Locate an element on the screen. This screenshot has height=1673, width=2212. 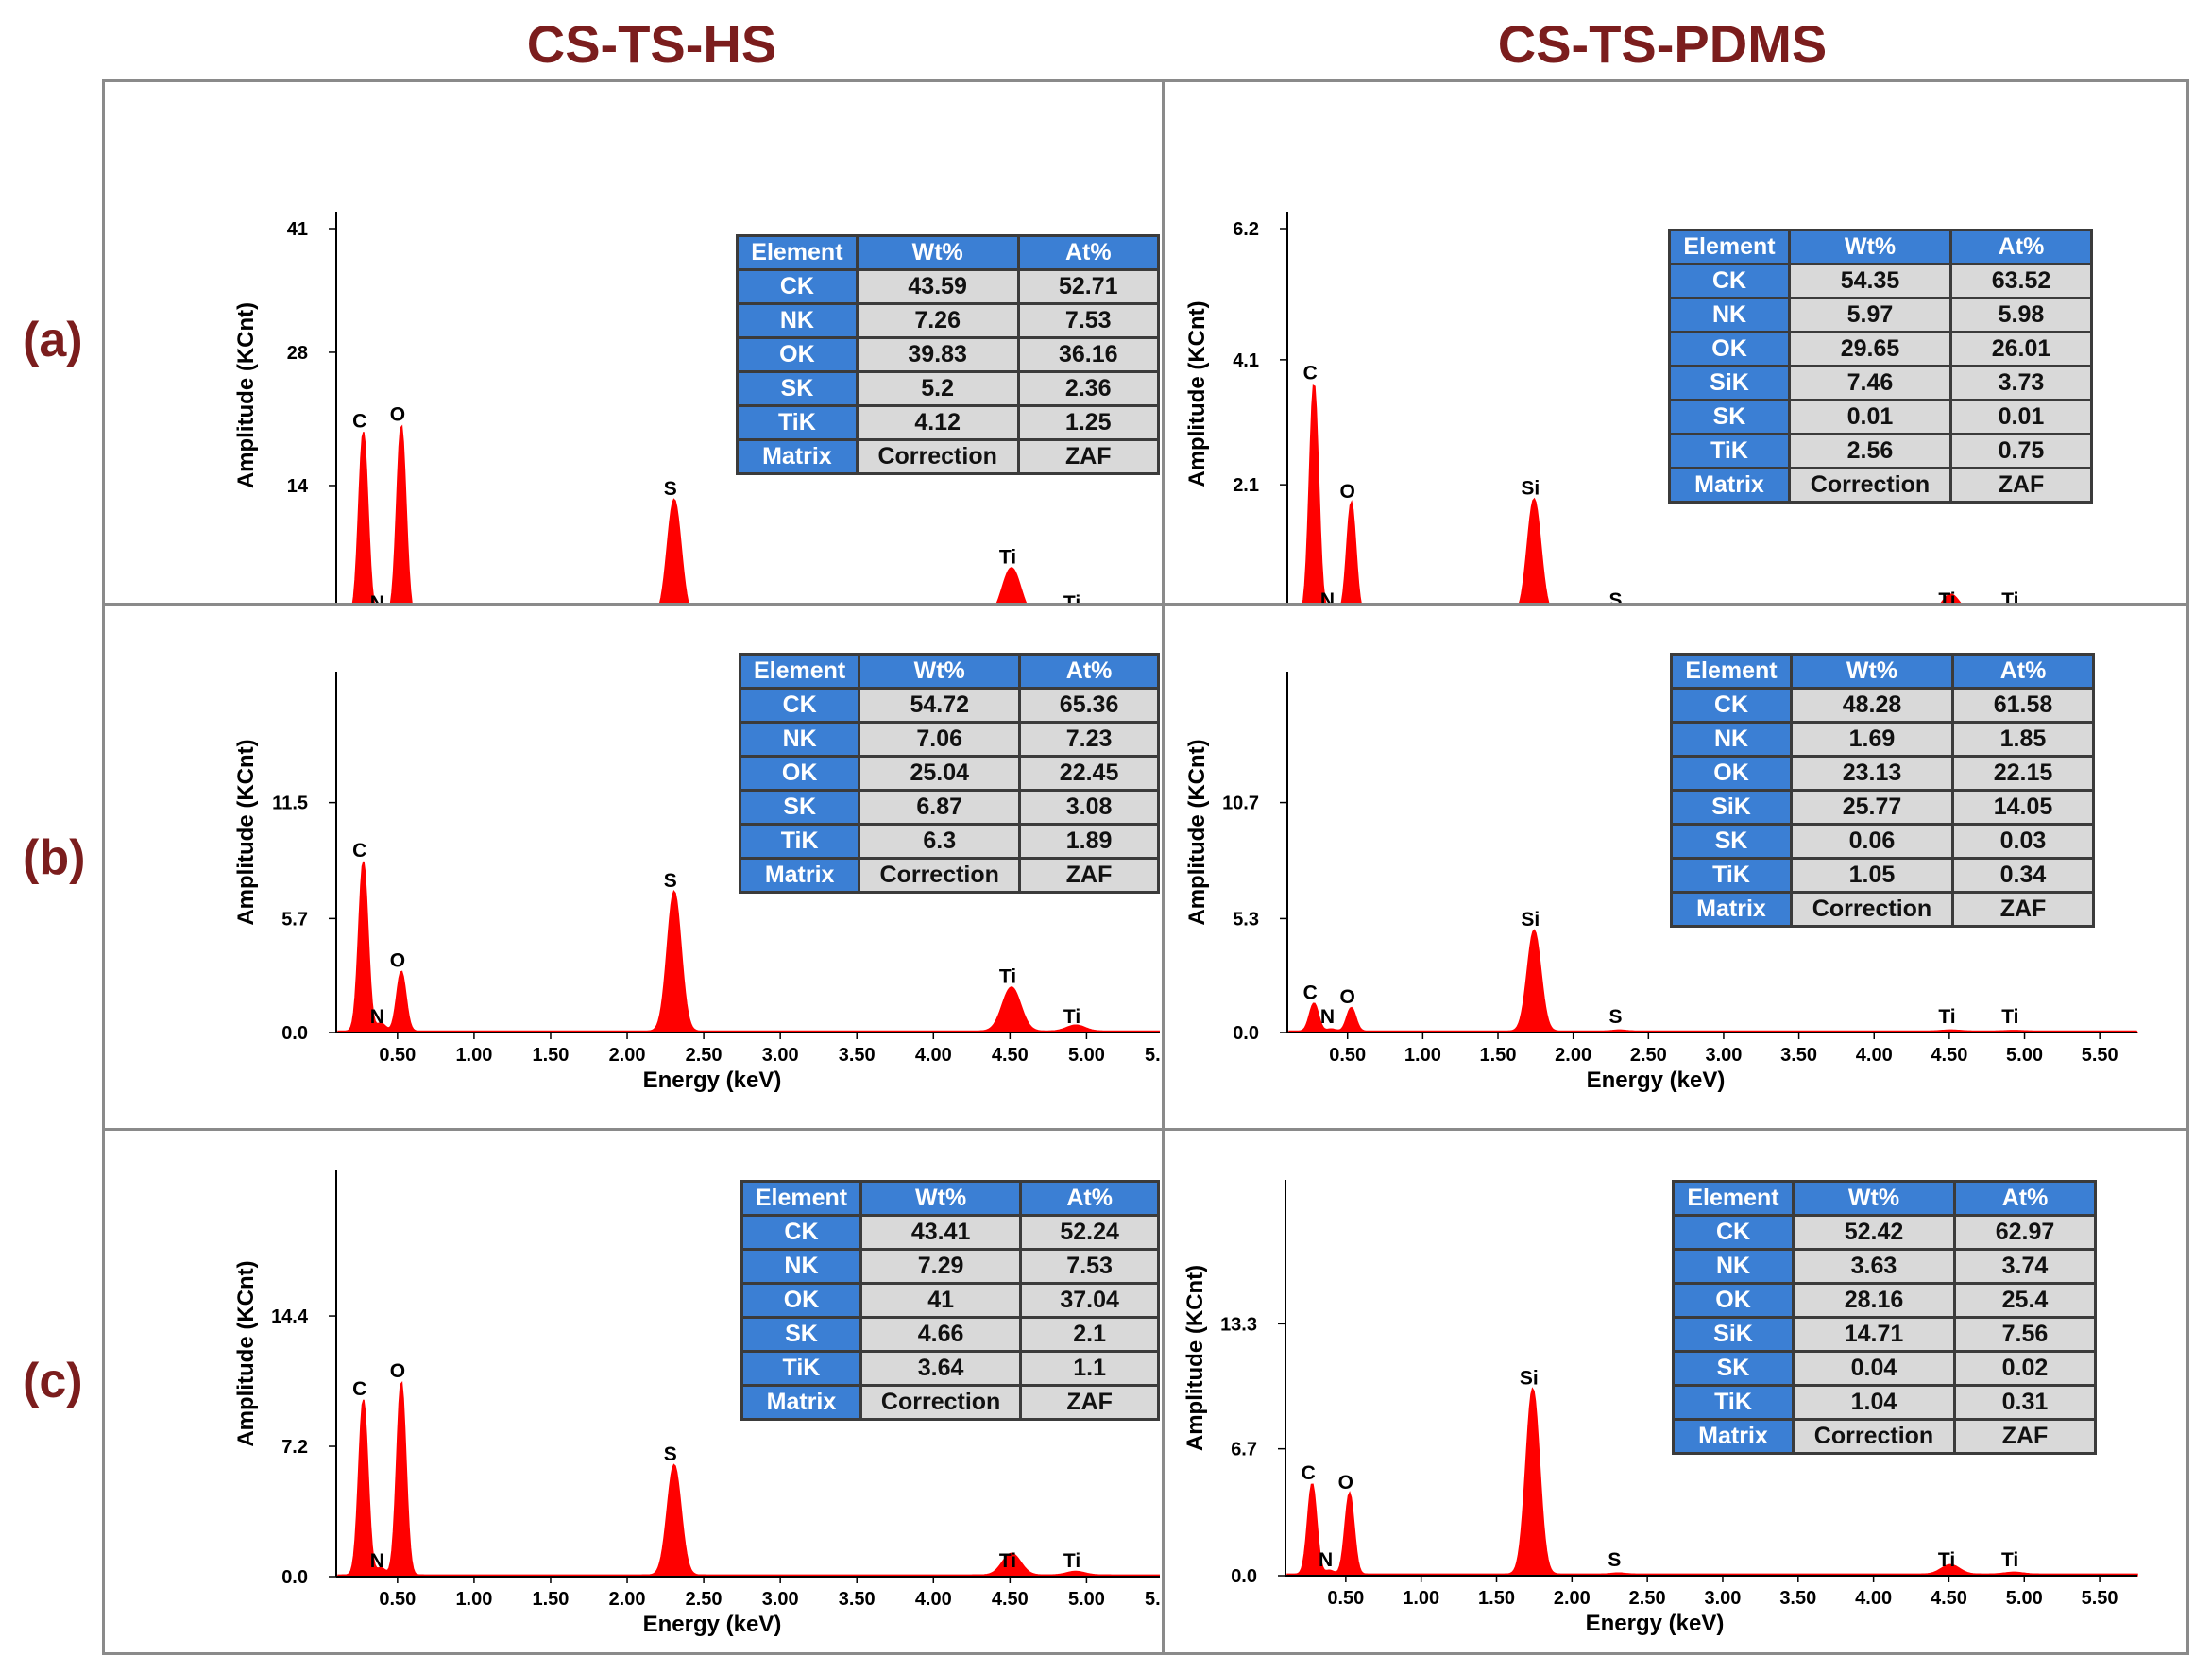
element-cell: SiK is located at coordinates (1733, 1334).